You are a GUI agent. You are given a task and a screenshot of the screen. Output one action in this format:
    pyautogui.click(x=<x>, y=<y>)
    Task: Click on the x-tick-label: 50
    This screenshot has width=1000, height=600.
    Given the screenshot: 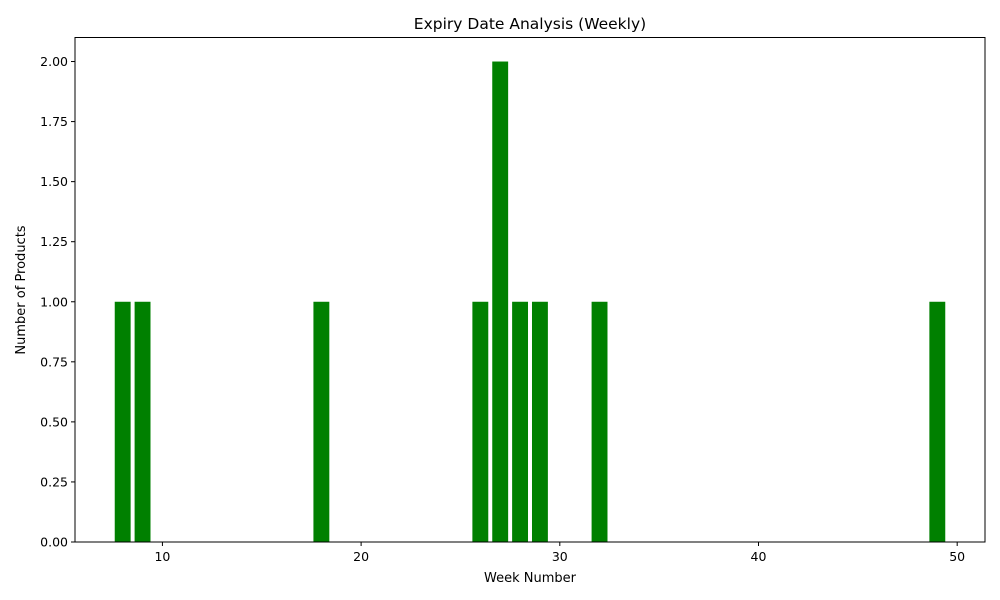 What is the action you would take?
    pyautogui.click(x=957, y=556)
    